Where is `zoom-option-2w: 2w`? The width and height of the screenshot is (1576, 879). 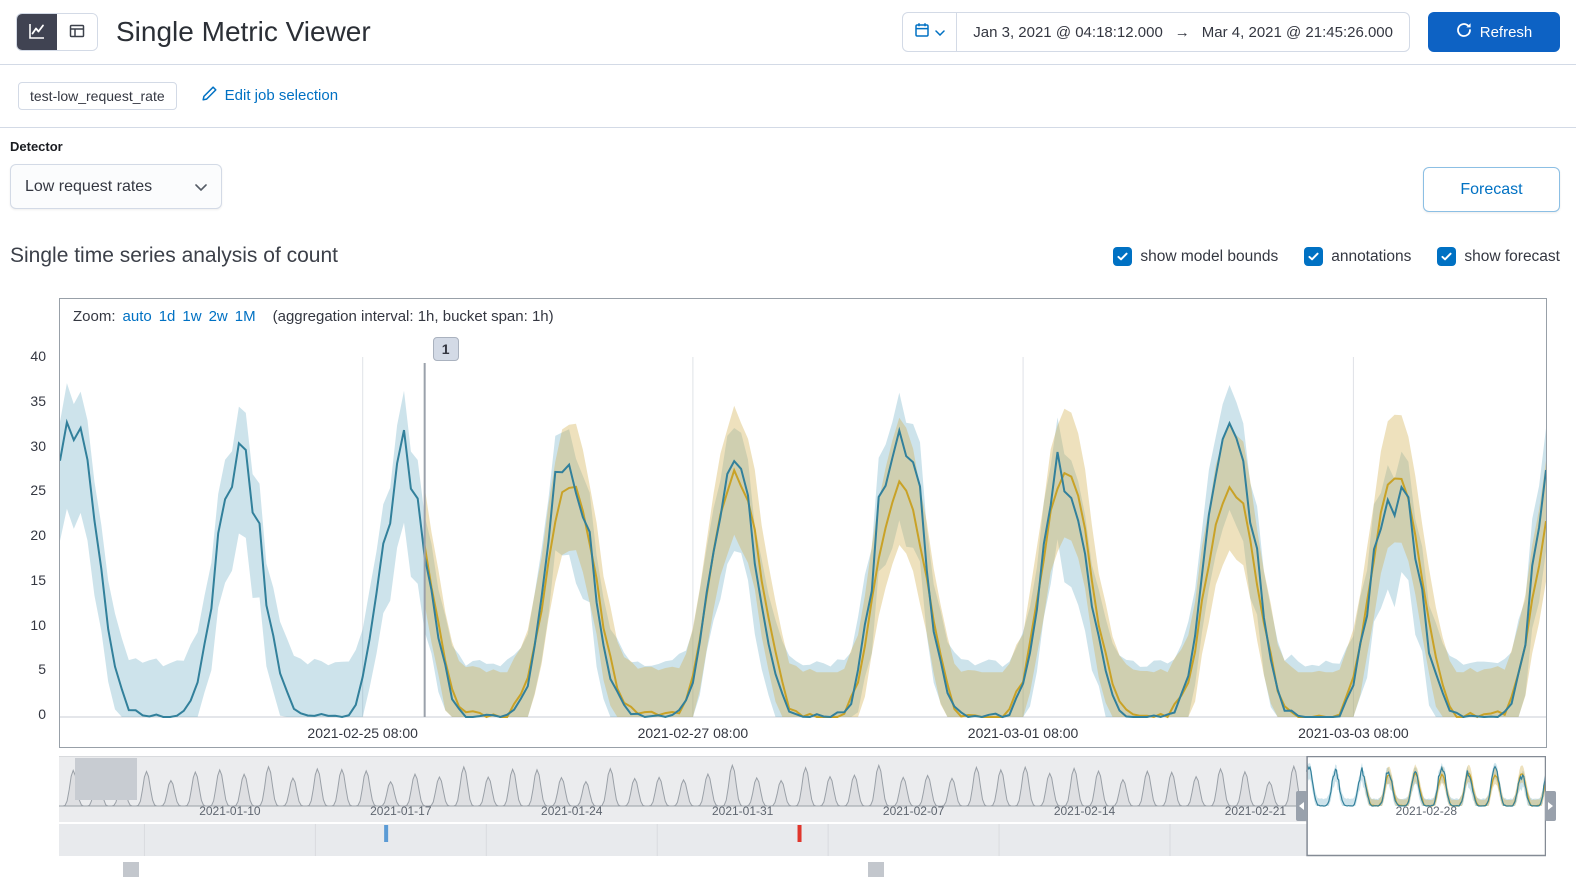 zoom-option-2w: 2w is located at coordinates (218, 316).